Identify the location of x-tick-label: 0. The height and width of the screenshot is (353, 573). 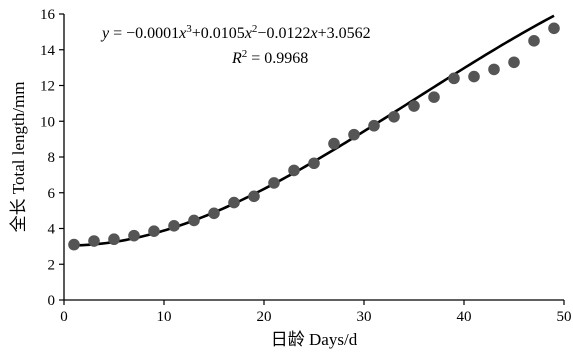
(64, 317).